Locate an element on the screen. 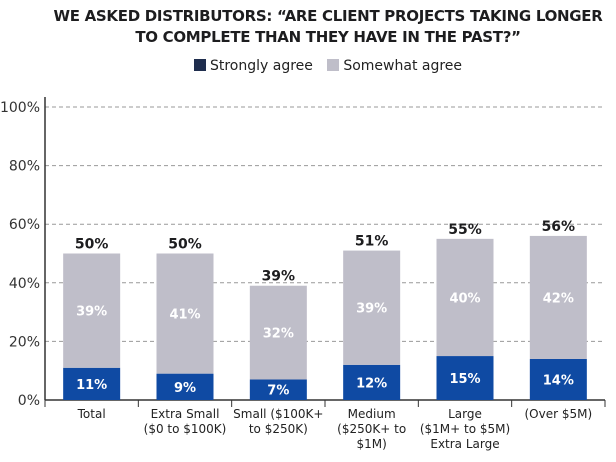 This screenshot has width=616, height=462. data-label: 9% is located at coordinates (185, 388).